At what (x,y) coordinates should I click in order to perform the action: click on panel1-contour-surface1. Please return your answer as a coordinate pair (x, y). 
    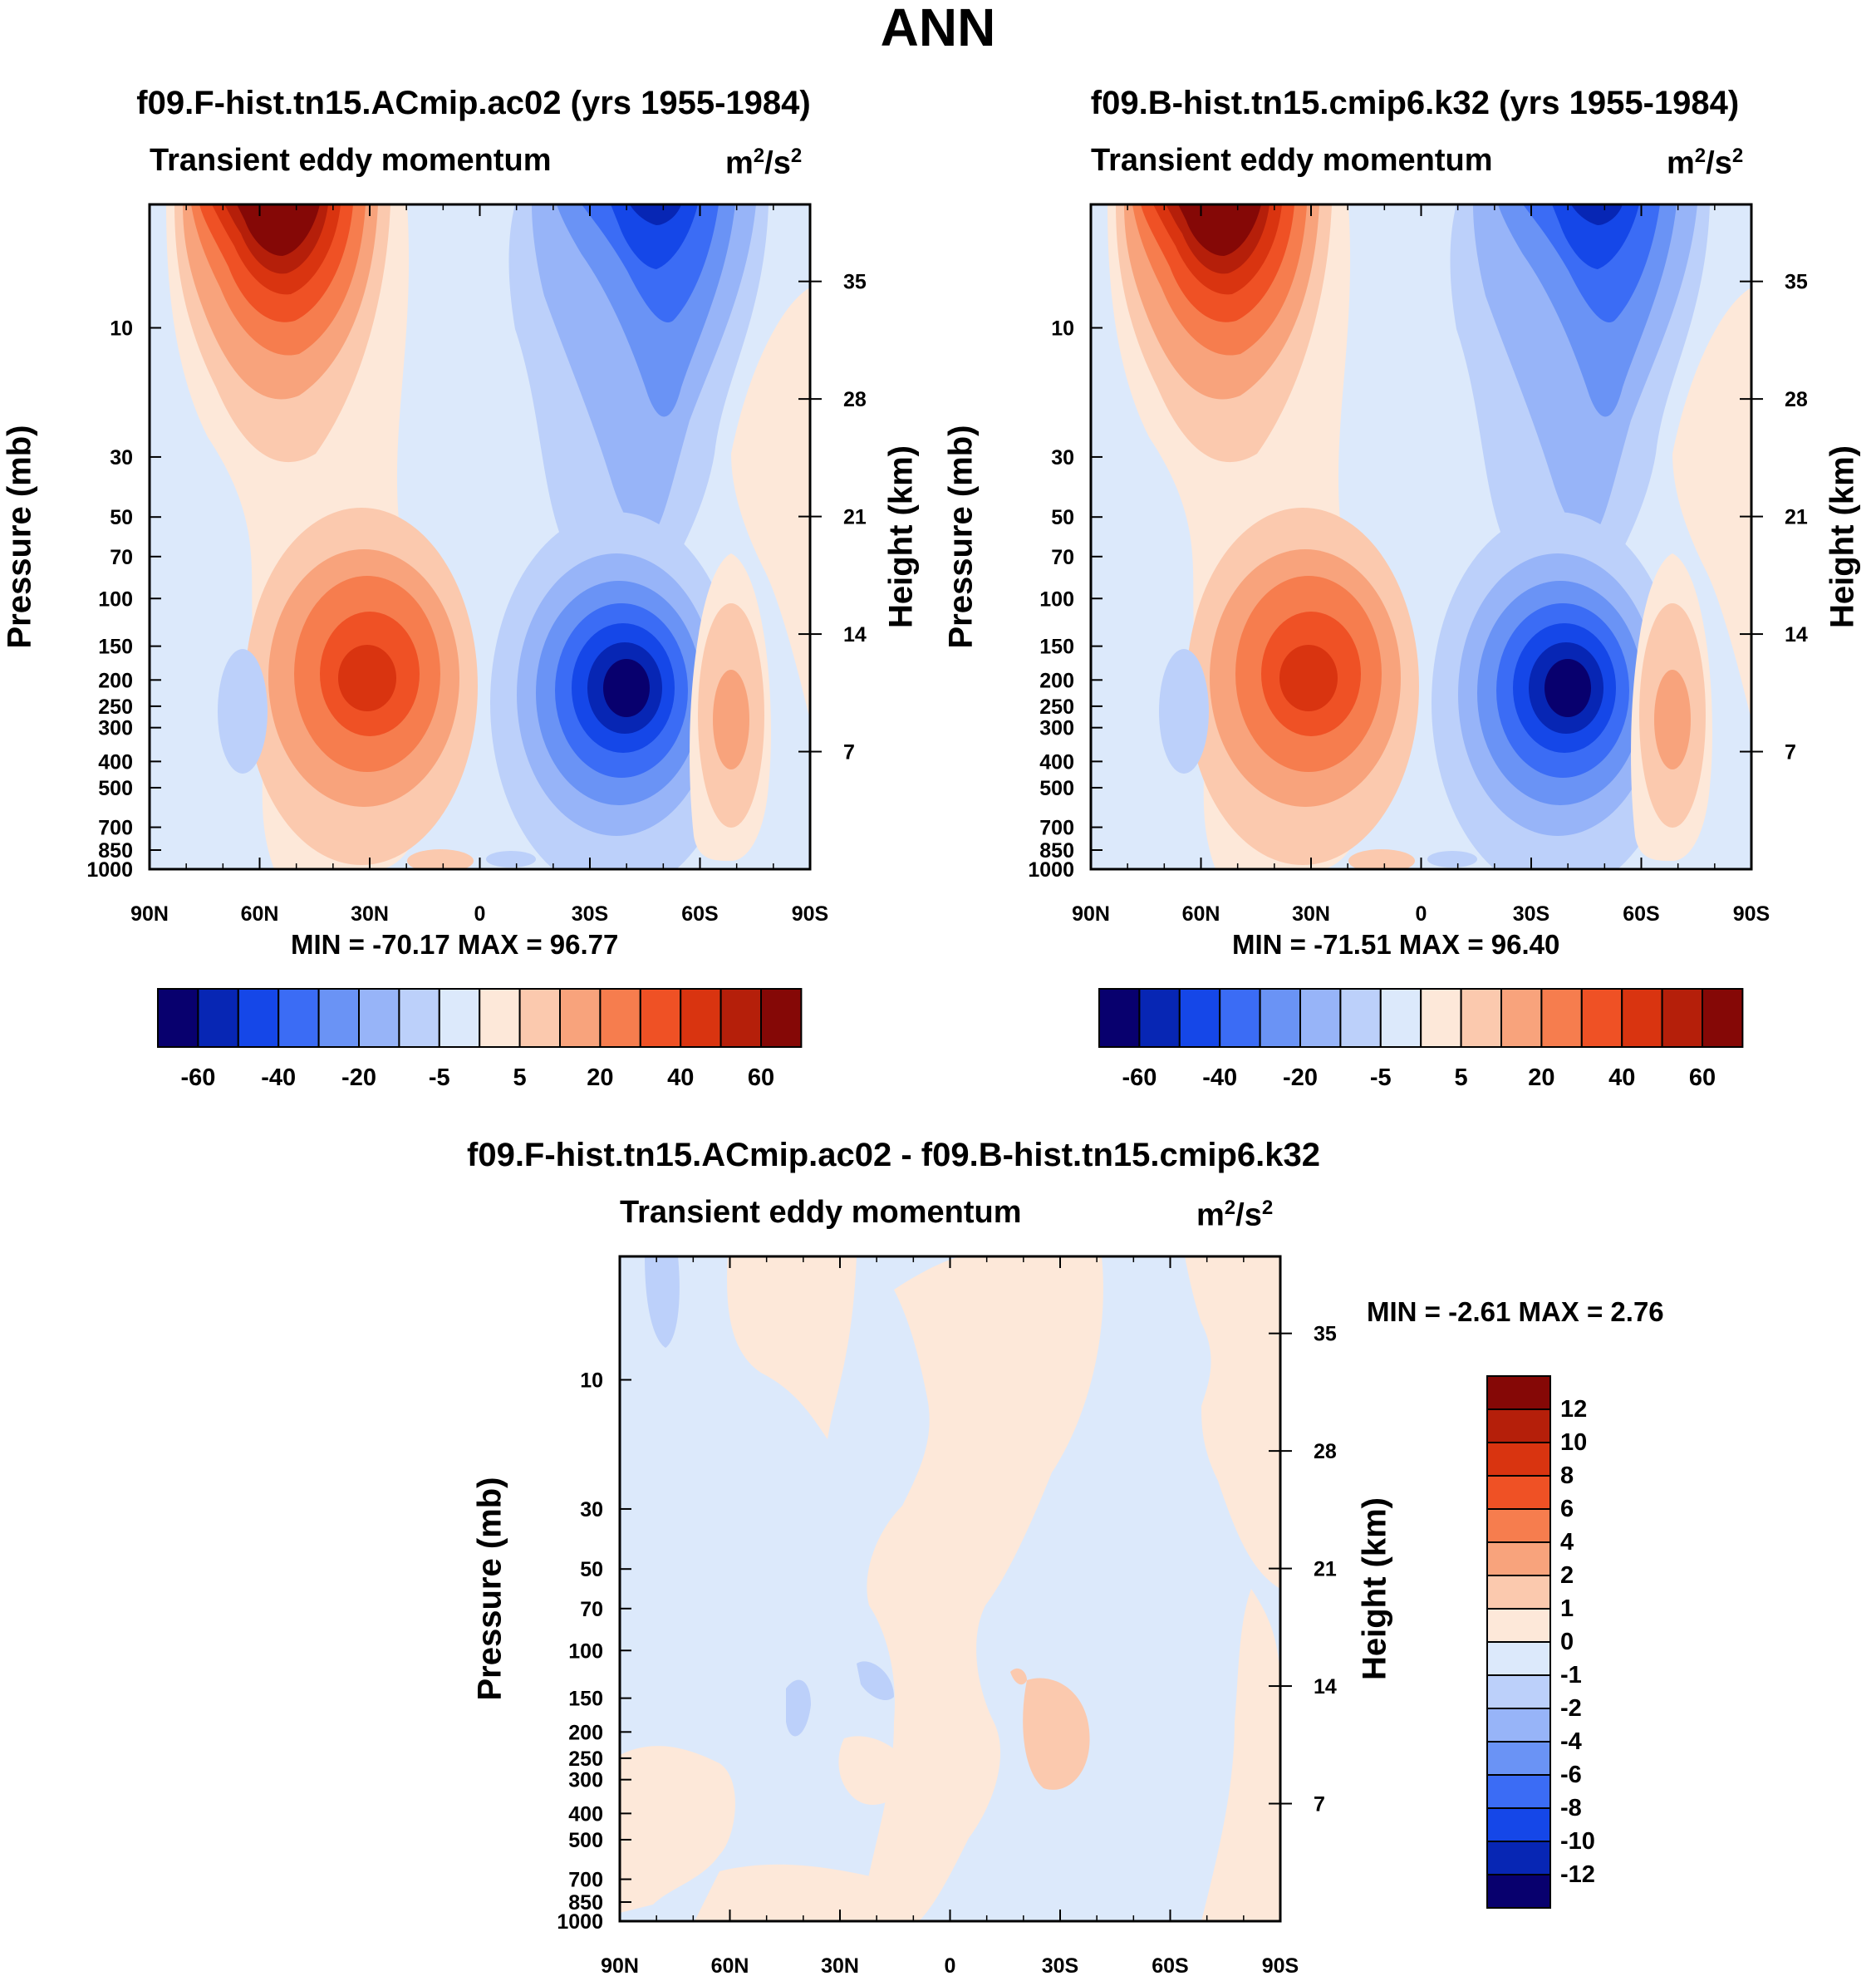
    Looking at the image, I should click on (440, 859).